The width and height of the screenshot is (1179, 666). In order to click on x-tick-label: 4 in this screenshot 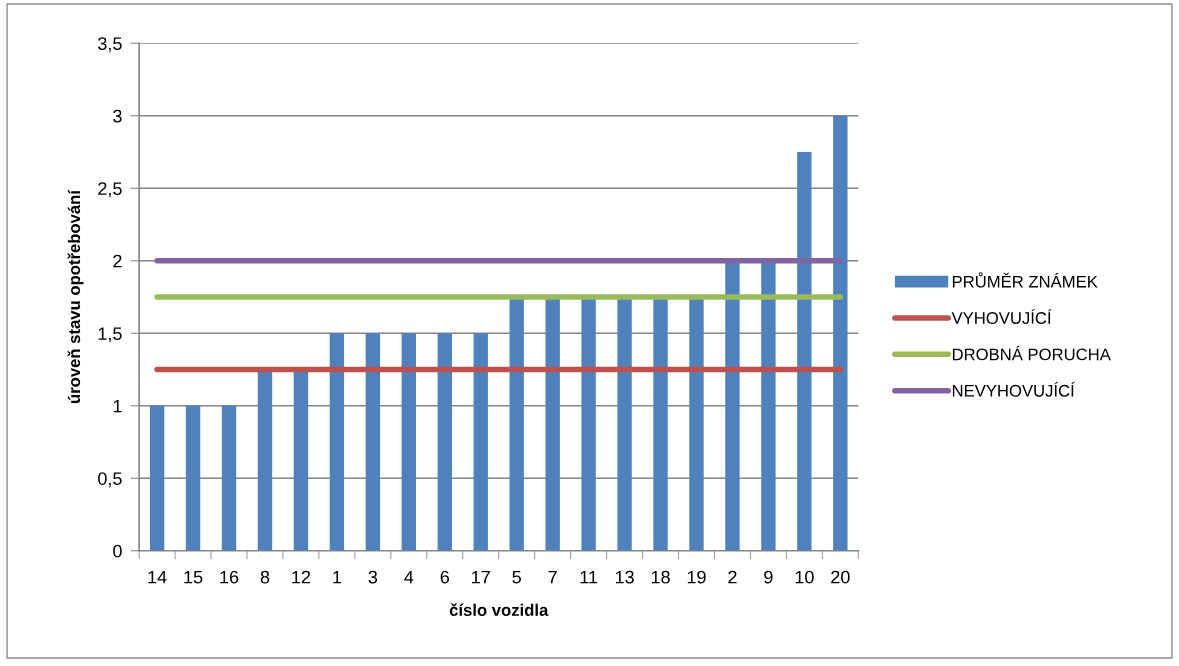, I will do `click(409, 577)`.